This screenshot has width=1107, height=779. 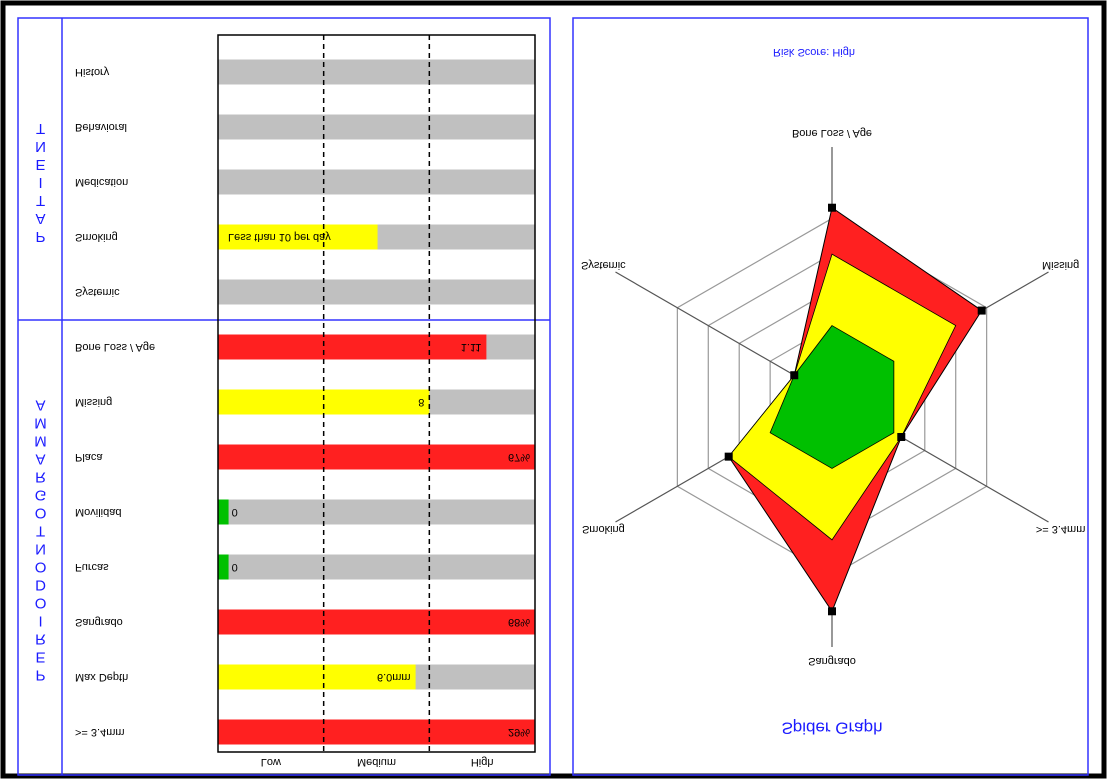 I want to click on category-label: >= 3.4mm, so click(x=100, y=732).